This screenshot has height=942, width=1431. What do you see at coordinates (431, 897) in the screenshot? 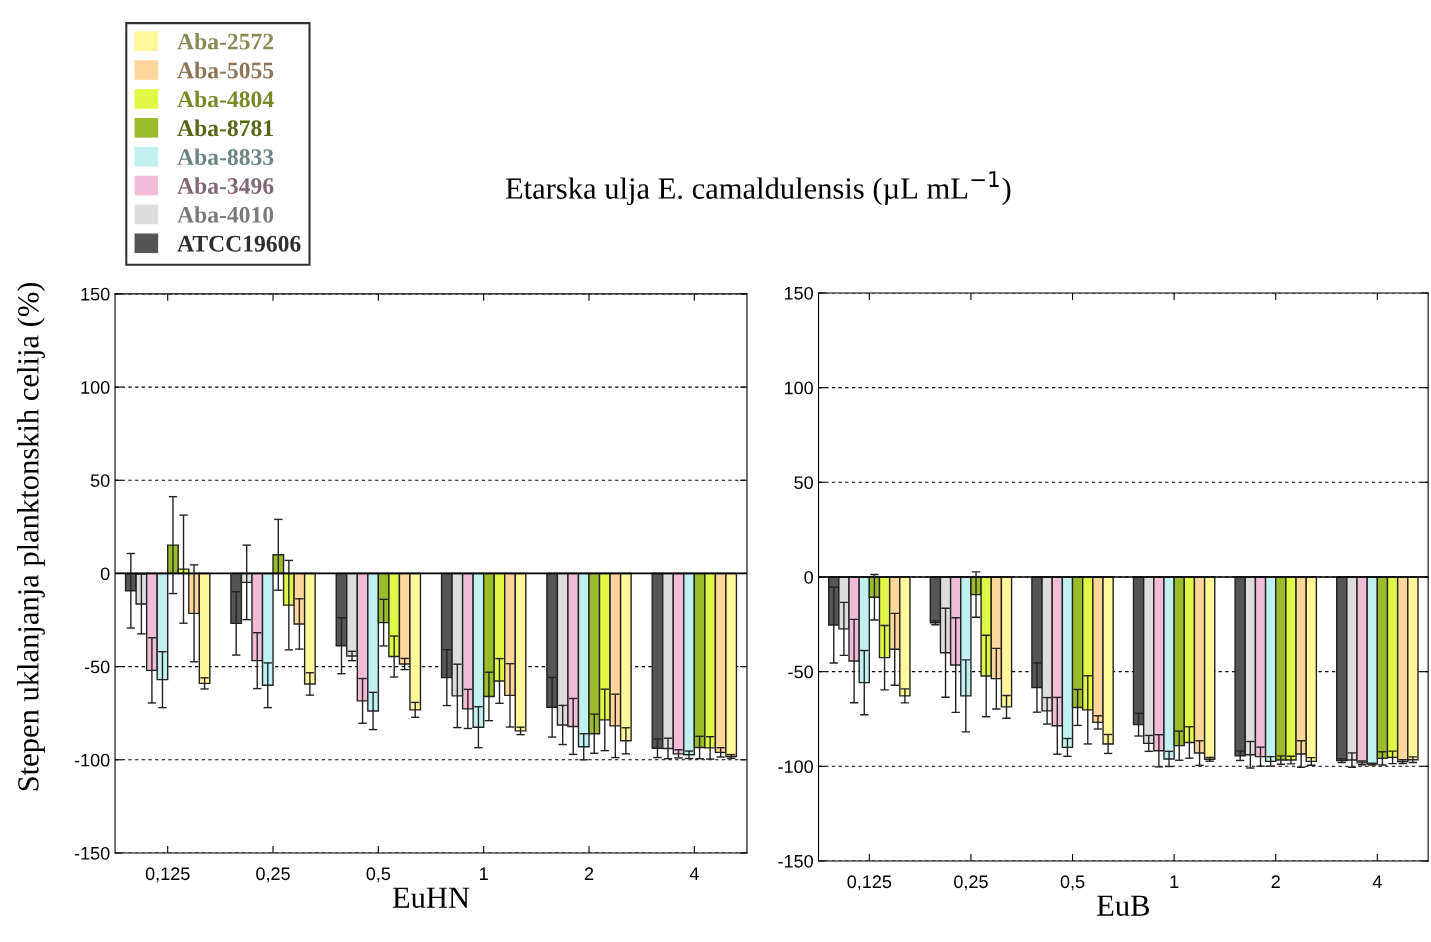
I see `x-axis-title: EuHN` at bounding box center [431, 897].